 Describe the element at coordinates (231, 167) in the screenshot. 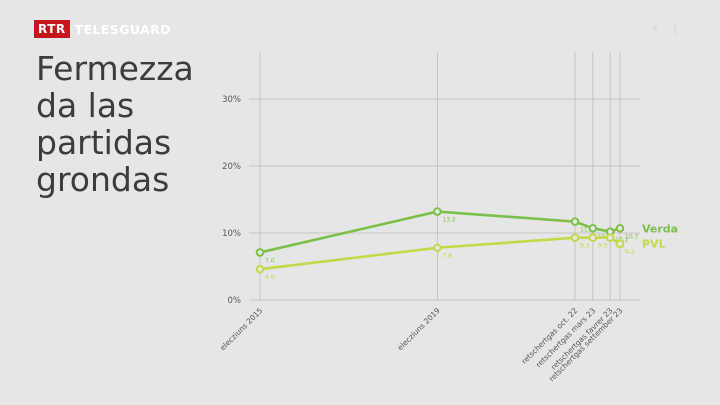

I see `y-tick-label: 20%` at that location.